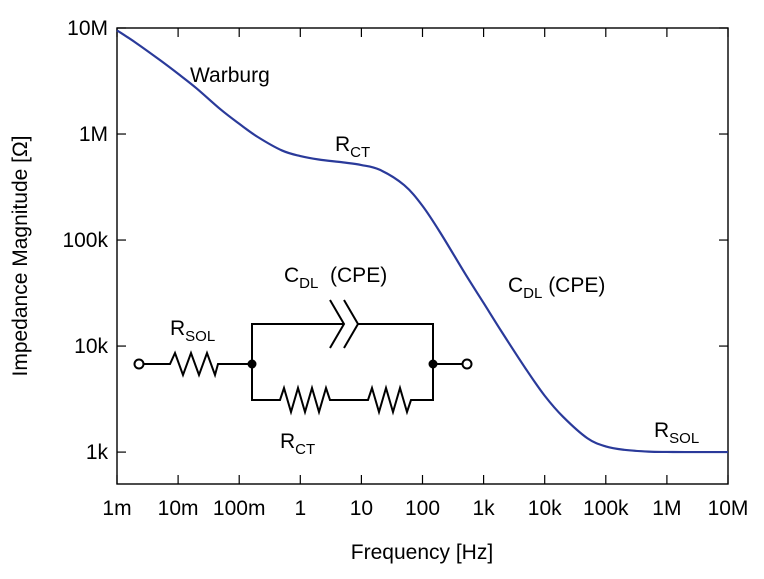 This screenshot has width=764, height=579. I want to click on annotation-rsol: RSOL, so click(676, 433).